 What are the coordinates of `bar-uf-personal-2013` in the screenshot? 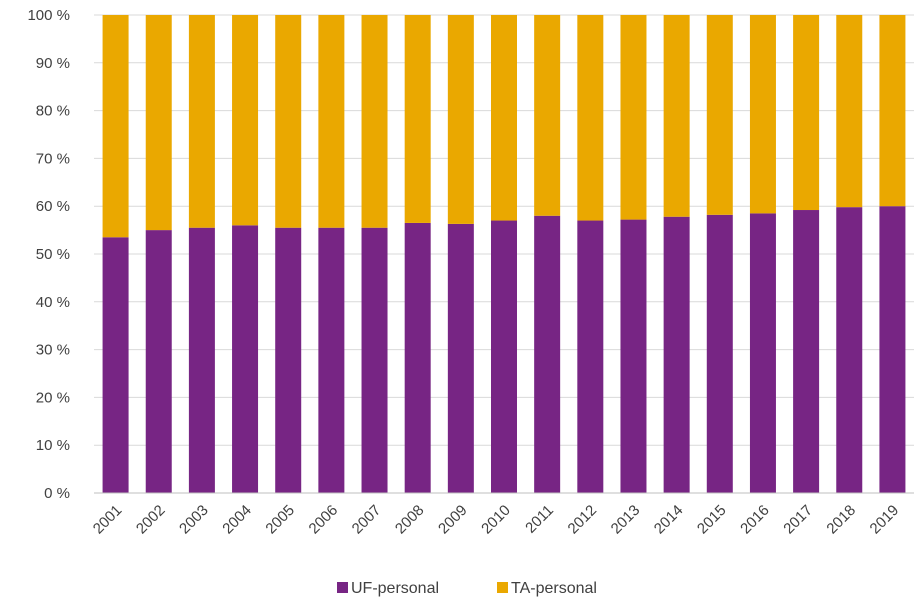 It's located at (633, 356).